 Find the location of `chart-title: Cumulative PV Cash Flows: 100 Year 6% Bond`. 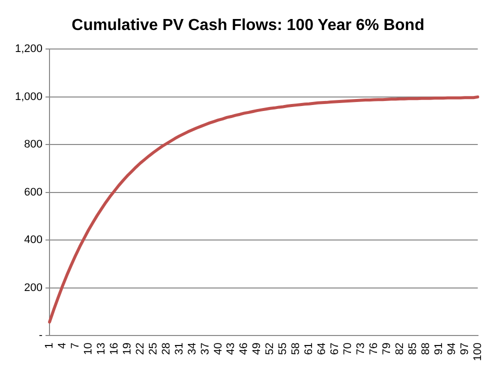

chart-title: Cumulative PV Cash Flows: 100 Year 6% Bond is located at coordinates (248, 25).